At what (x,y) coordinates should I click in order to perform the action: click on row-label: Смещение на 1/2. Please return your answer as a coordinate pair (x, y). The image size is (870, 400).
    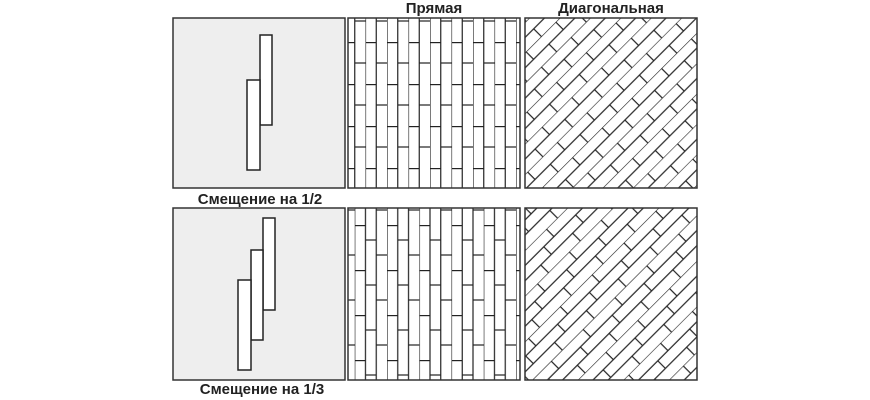
    Looking at the image, I should click on (260, 199).